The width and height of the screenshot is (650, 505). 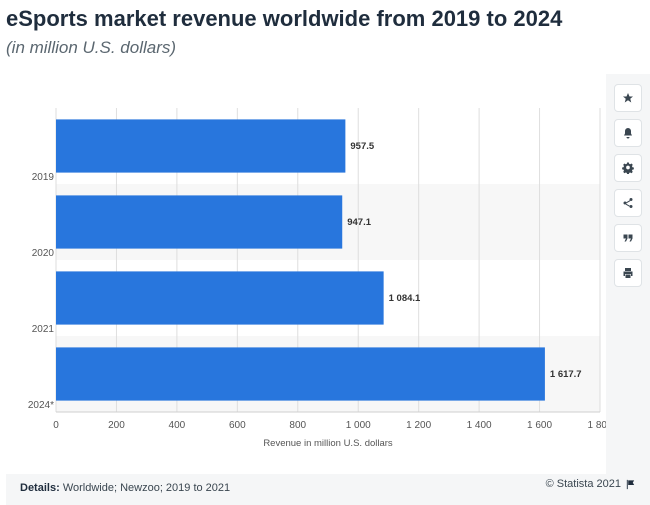 What do you see at coordinates (566, 374) in the screenshot?
I see `data-label: 1 617.7` at bounding box center [566, 374].